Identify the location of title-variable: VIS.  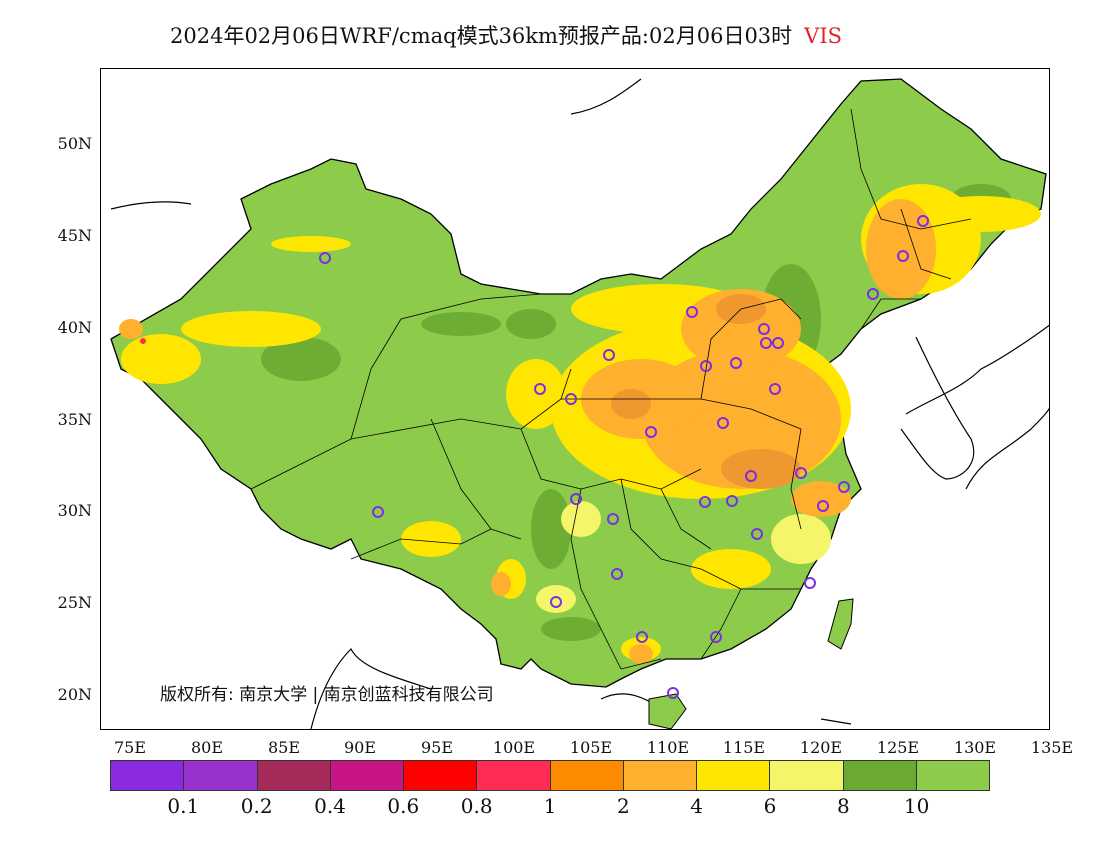
(823, 36).